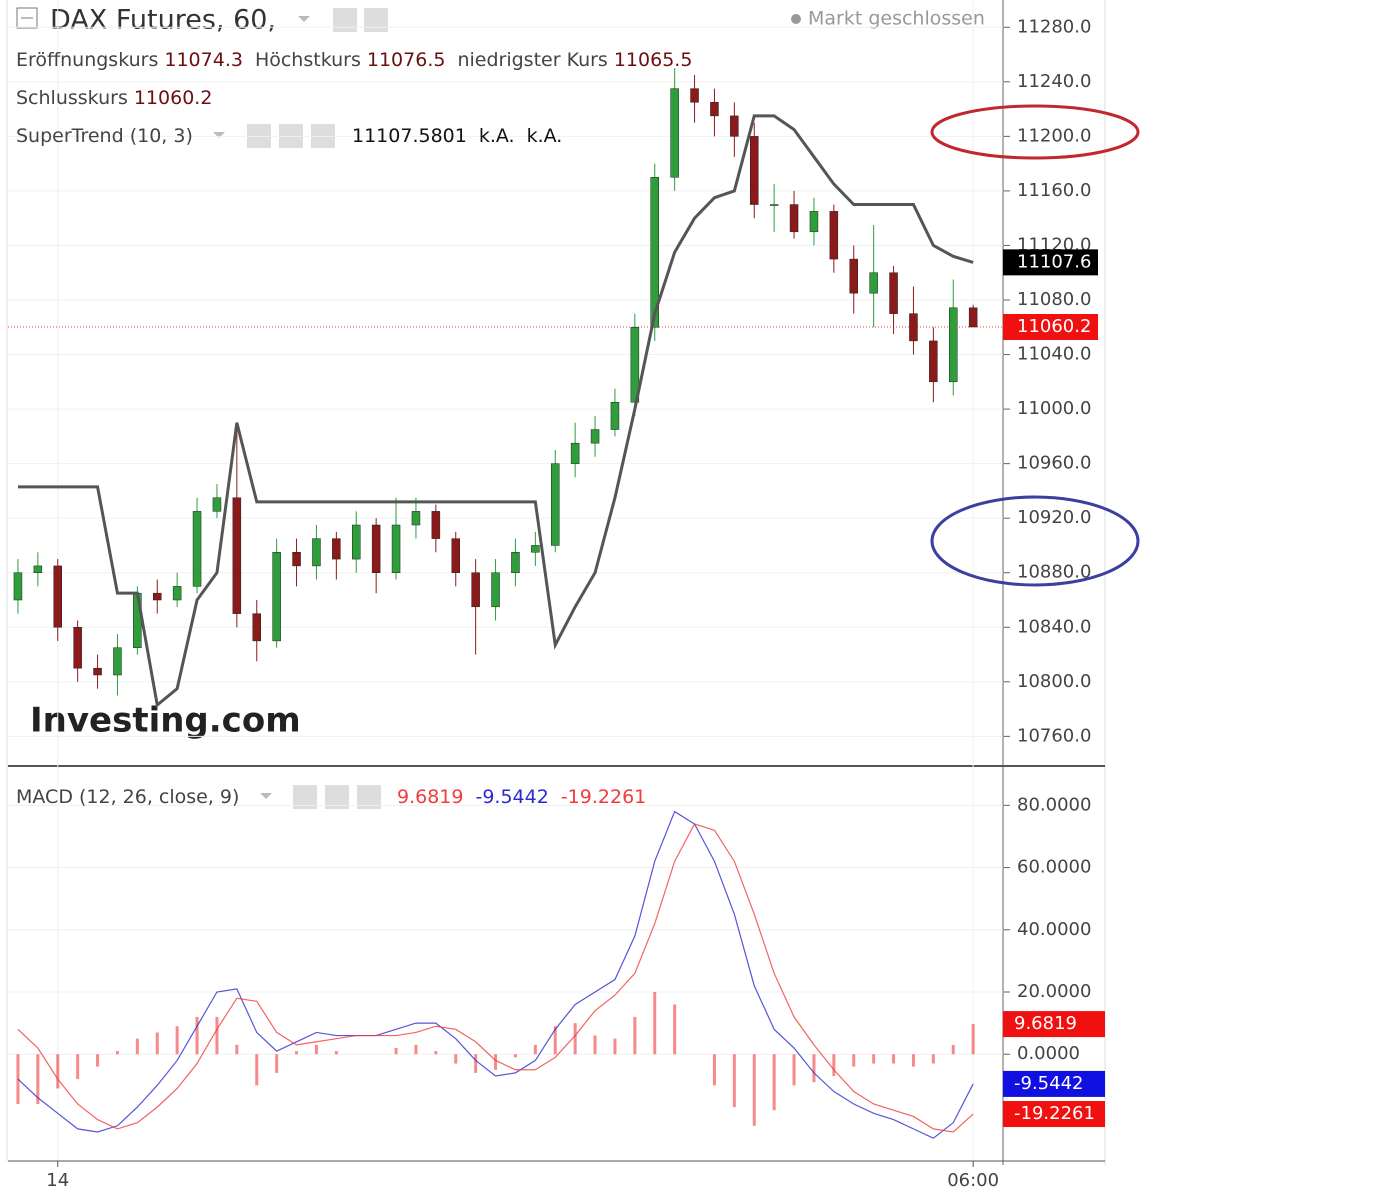  I want to click on collapse-icon, so click(27, 18).